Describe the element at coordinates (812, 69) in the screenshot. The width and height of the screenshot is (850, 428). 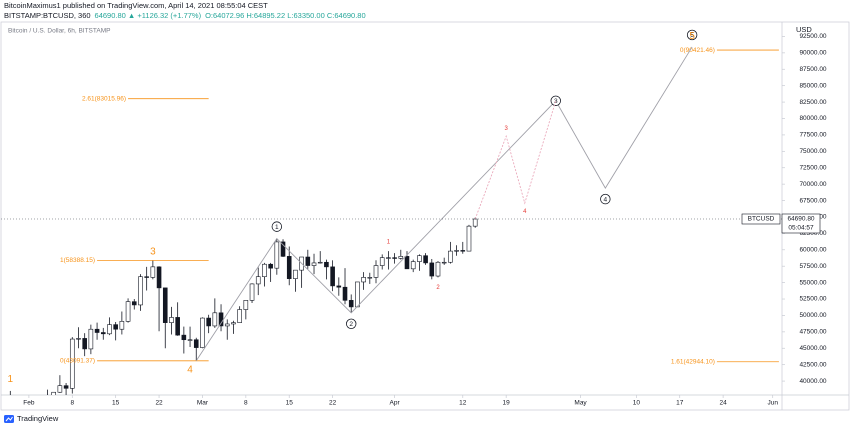
I see `y-tick-label: 87500.00` at that location.